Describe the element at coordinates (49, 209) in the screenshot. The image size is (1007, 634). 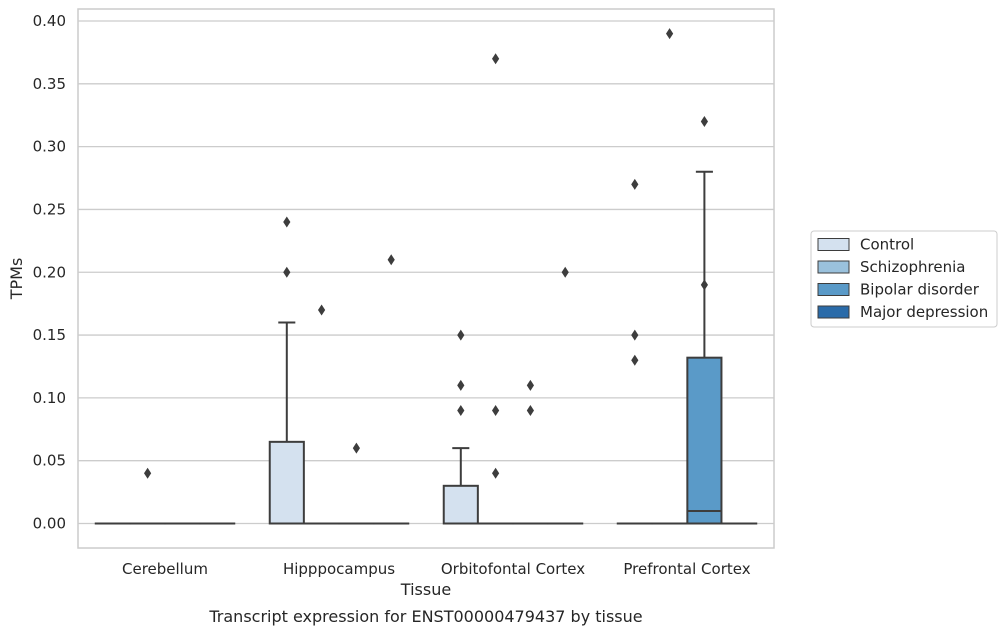
I see `y-tick-label: 0.25` at that location.